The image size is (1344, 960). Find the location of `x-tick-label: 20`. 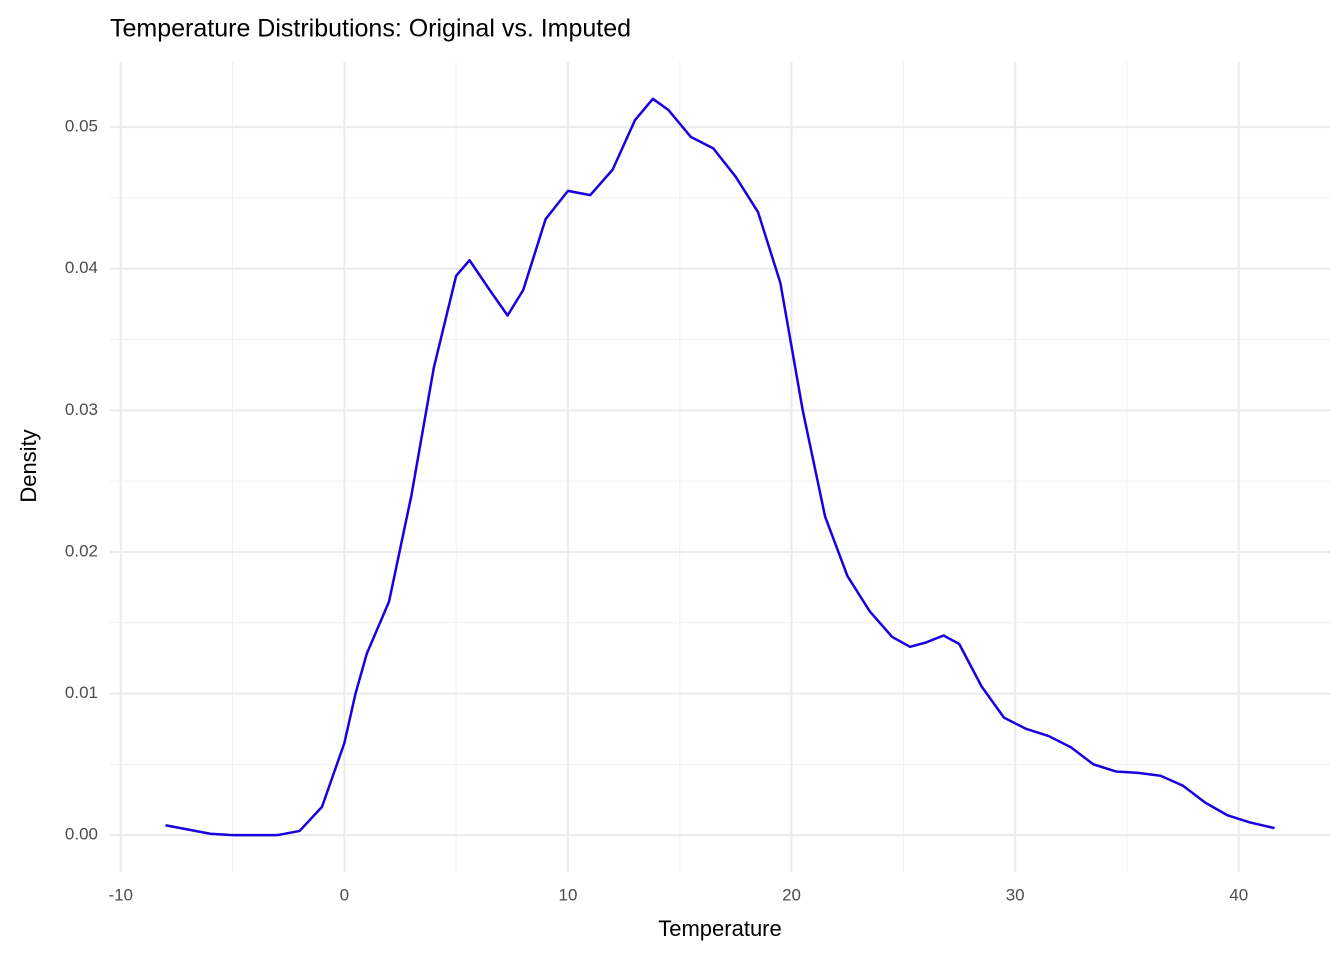

x-tick-label: 20 is located at coordinates (791, 894).